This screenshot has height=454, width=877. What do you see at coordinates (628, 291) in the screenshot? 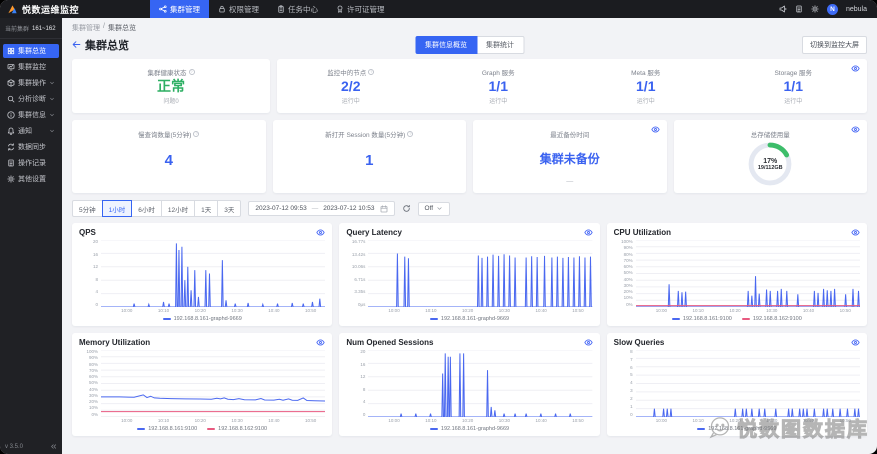
I see `y-tick: 20%` at bounding box center [628, 291].